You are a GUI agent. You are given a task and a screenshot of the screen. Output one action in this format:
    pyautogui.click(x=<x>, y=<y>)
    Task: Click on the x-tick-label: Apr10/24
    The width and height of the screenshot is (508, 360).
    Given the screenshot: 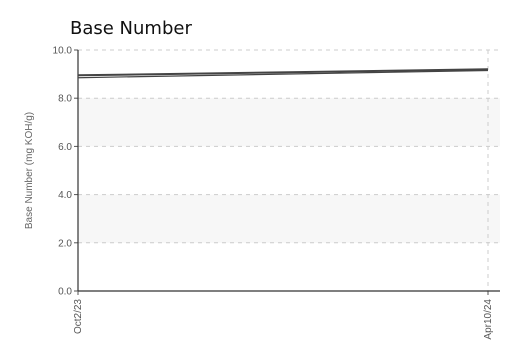 What is the action you would take?
    pyautogui.click(x=488, y=319)
    